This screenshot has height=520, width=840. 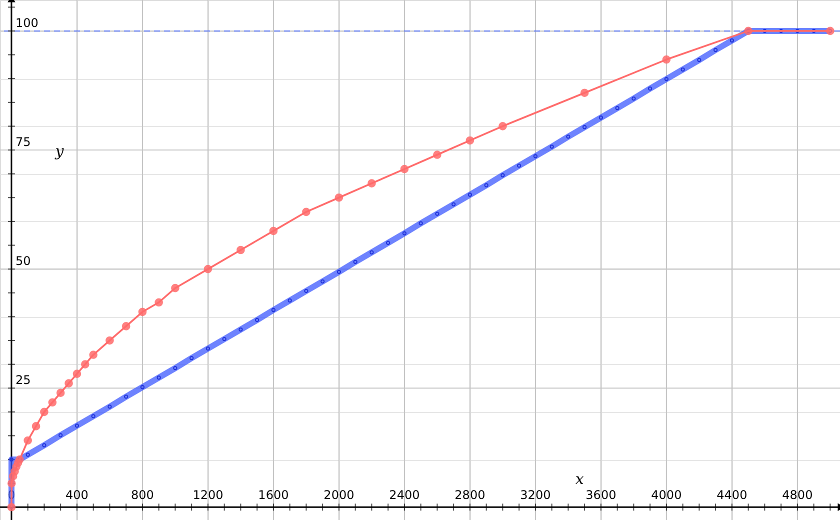 I want to click on y-tick-label: 100, so click(x=26, y=23).